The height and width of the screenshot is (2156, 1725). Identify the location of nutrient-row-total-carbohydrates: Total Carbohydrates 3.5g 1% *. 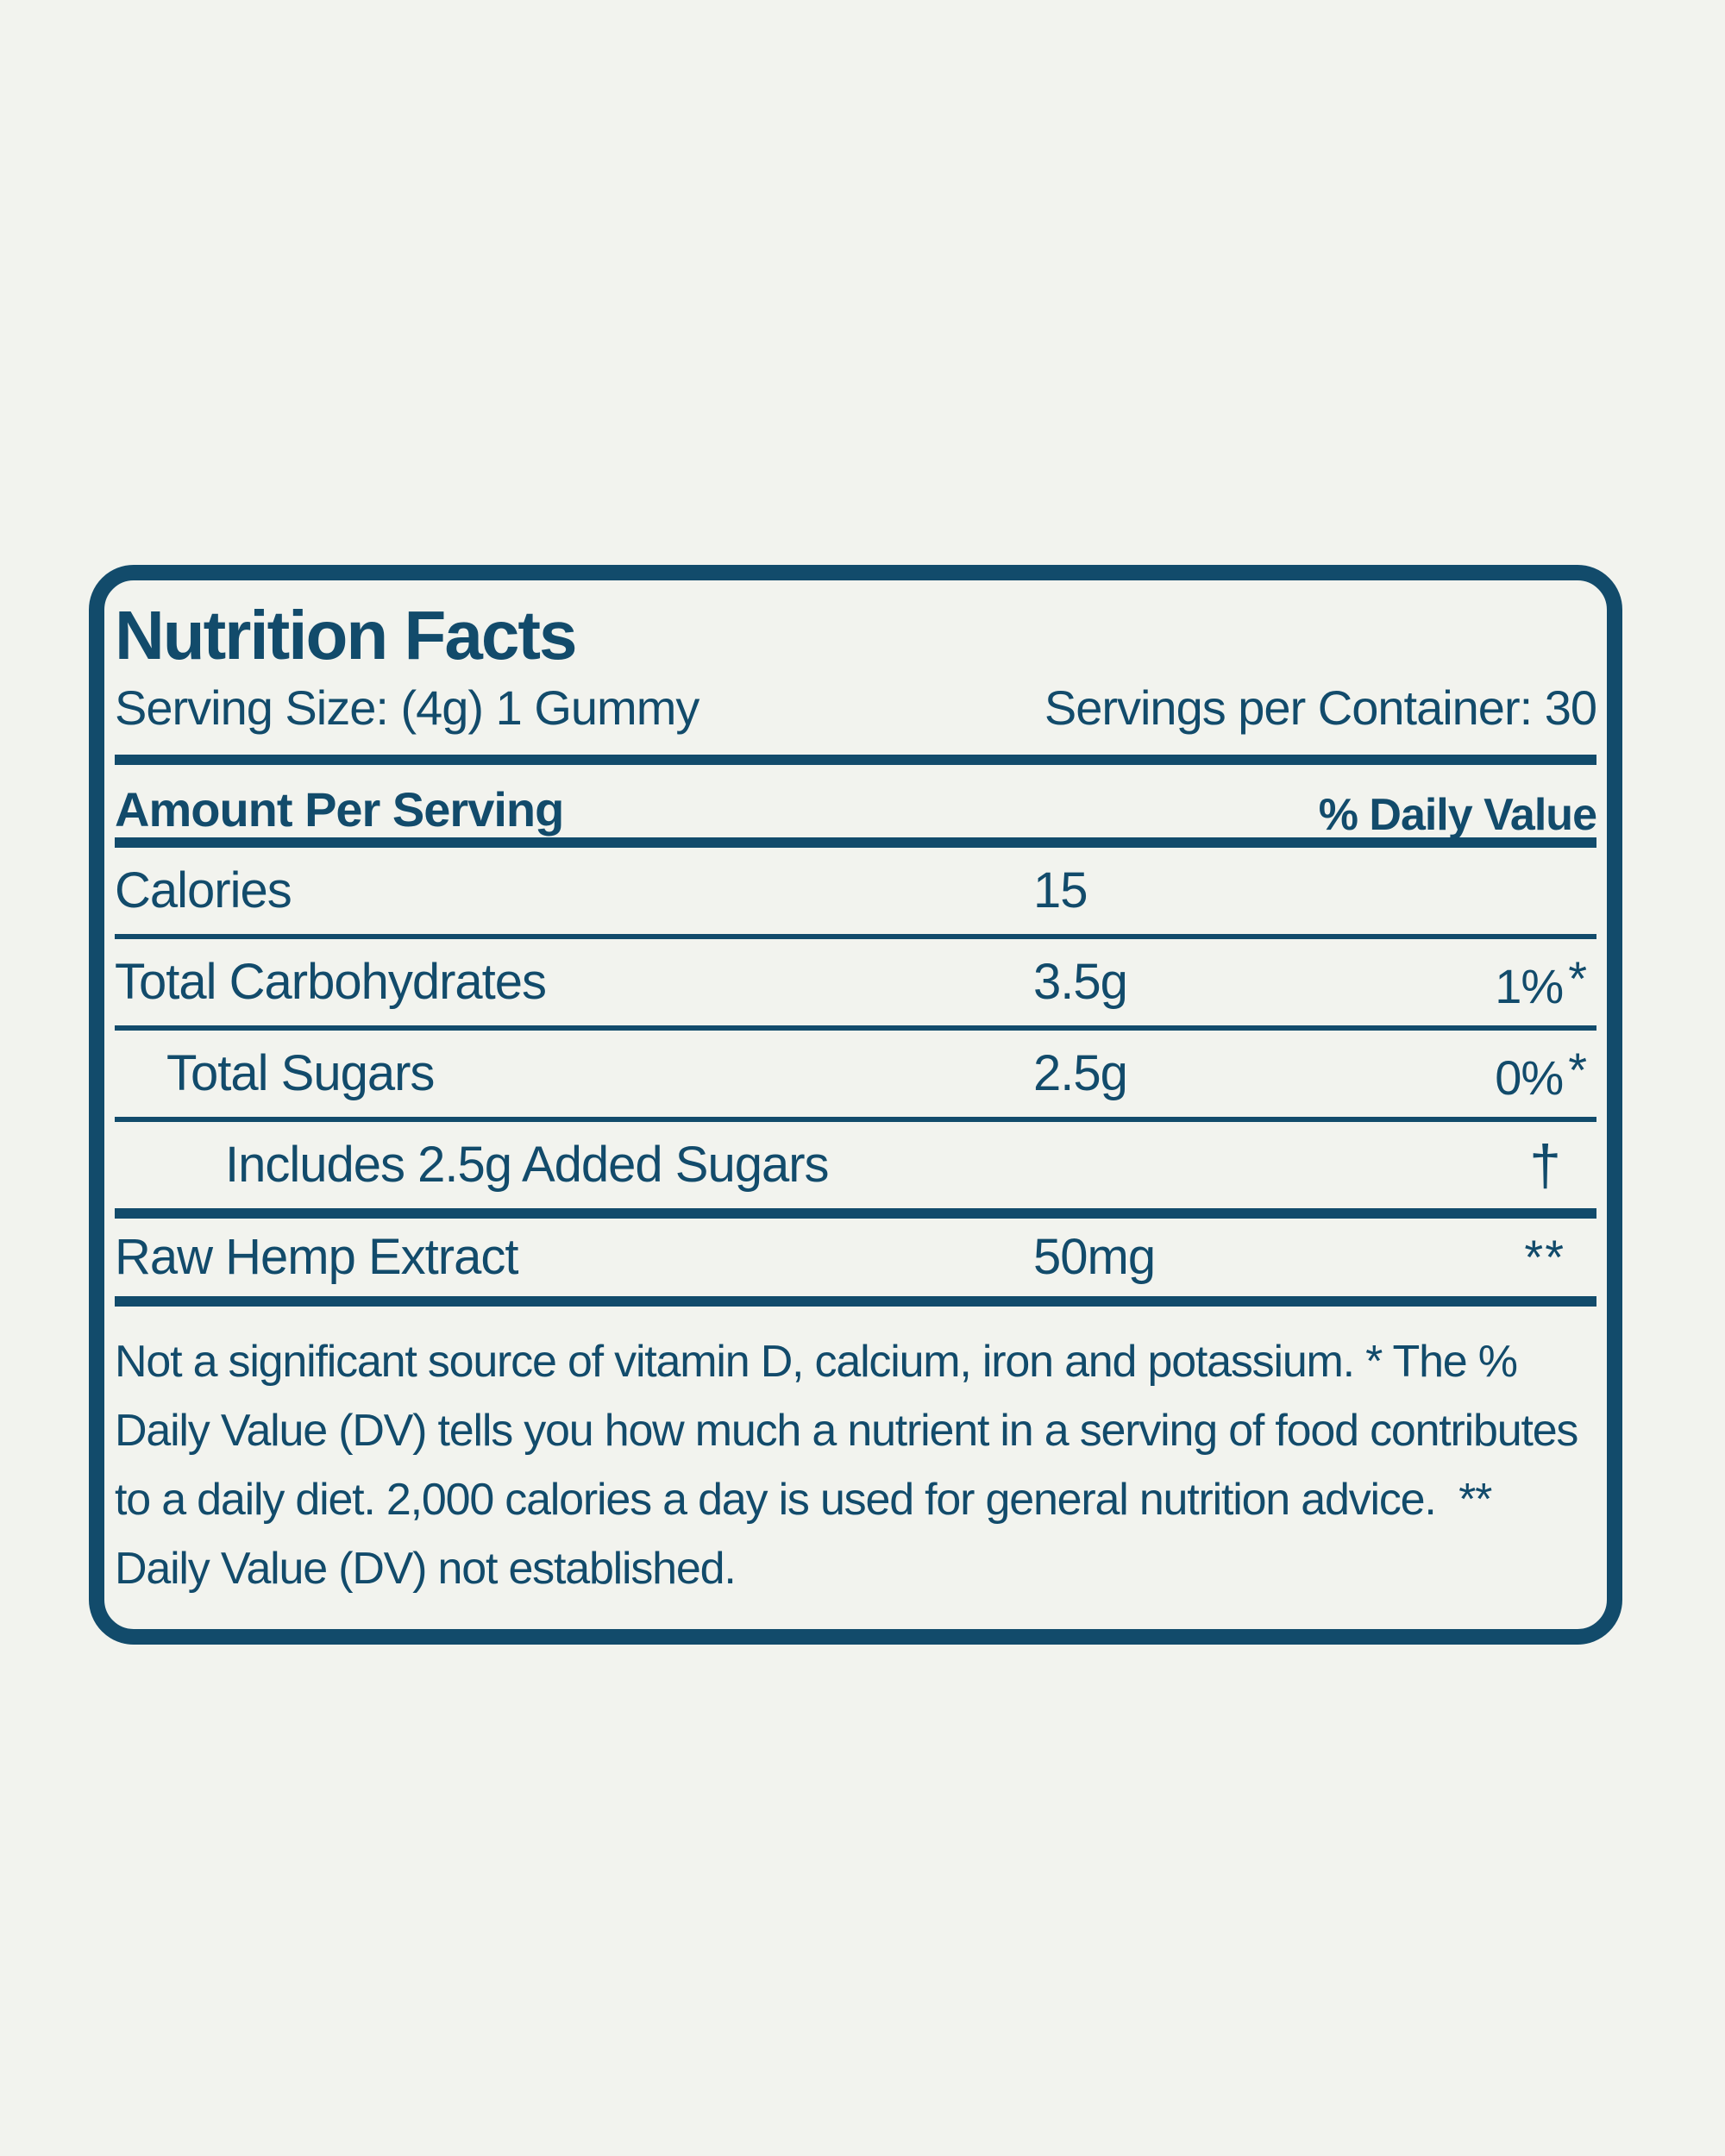
(855, 982).